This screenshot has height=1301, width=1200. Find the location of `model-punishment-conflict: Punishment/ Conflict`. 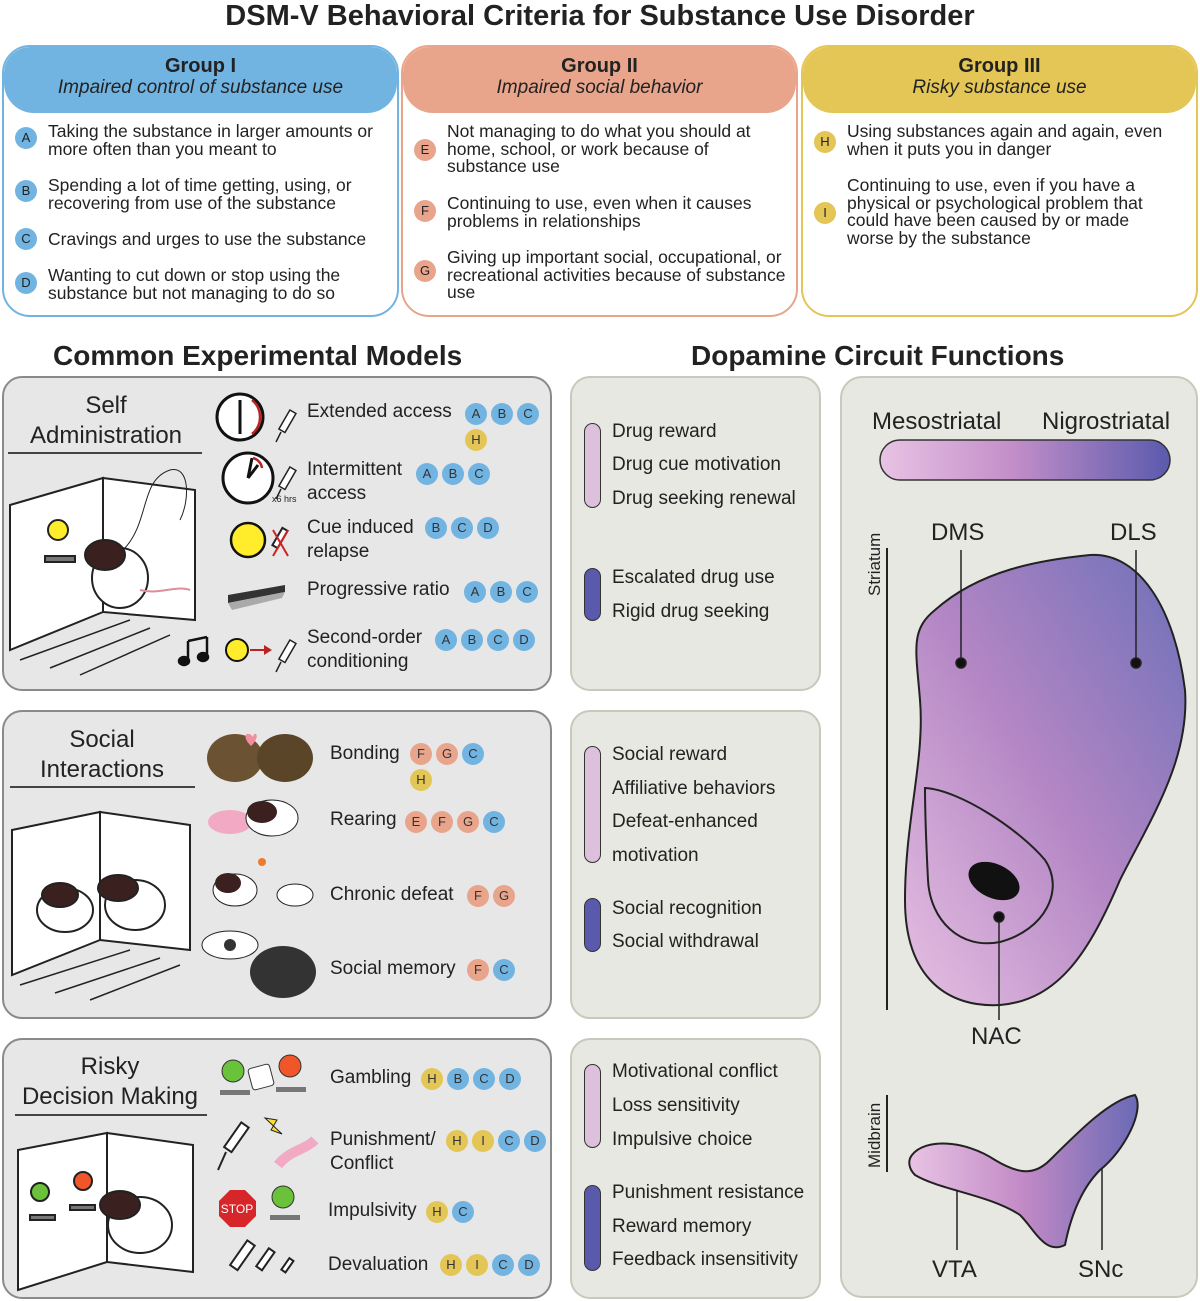

model-punishment-conflict: Punishment/ Conflict is located at coordinates (383, 1151).